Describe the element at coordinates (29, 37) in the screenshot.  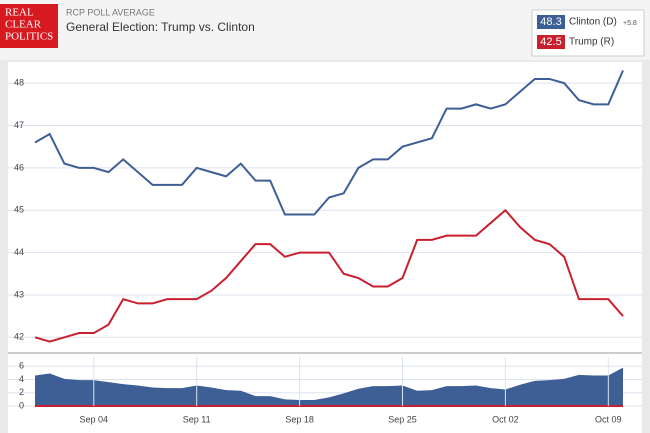
I see `logo-text: POLITICS` at that location.